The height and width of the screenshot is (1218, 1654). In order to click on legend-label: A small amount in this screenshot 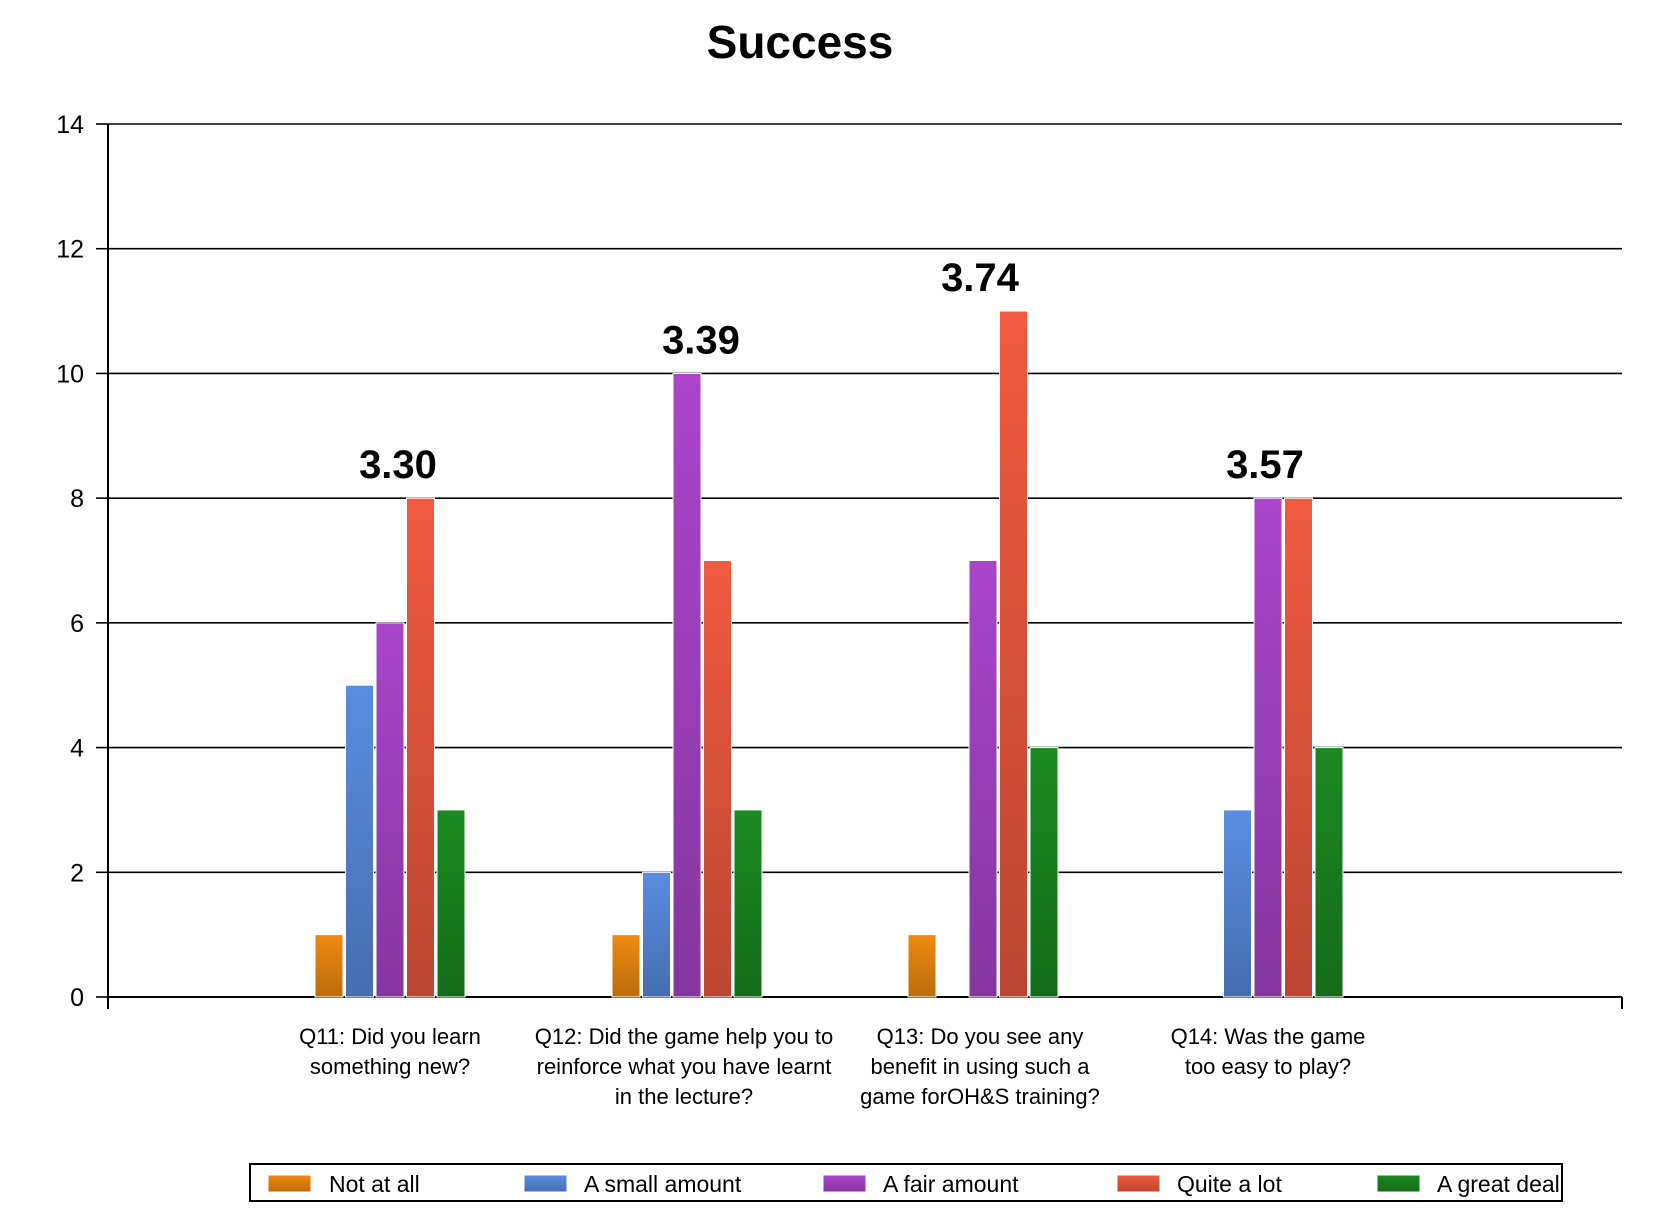, I will do `click(663, 1184)`.